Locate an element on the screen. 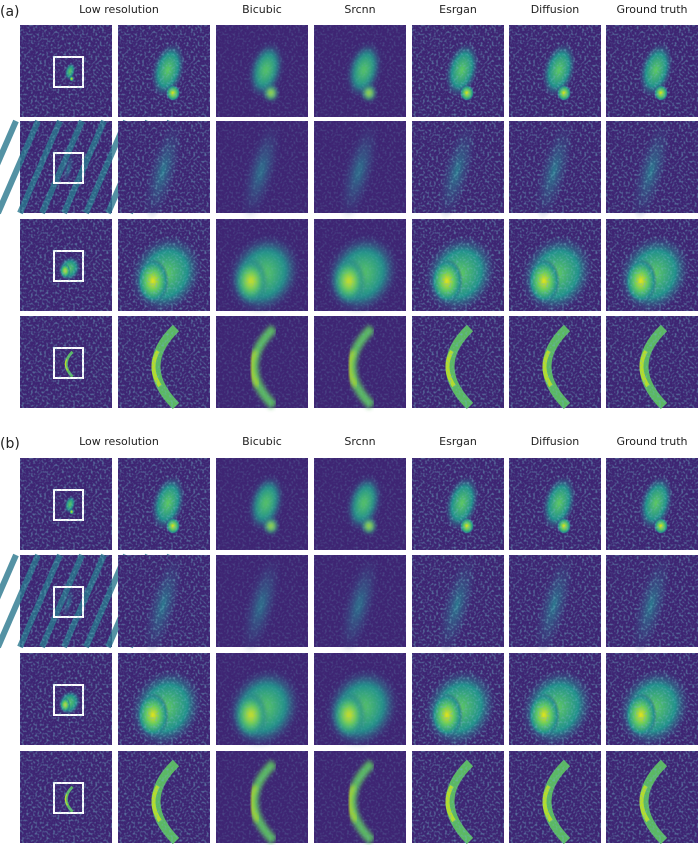 This screenshot has height=849, width=700. column-header: Esrgan is located at coordinates (458, 9).